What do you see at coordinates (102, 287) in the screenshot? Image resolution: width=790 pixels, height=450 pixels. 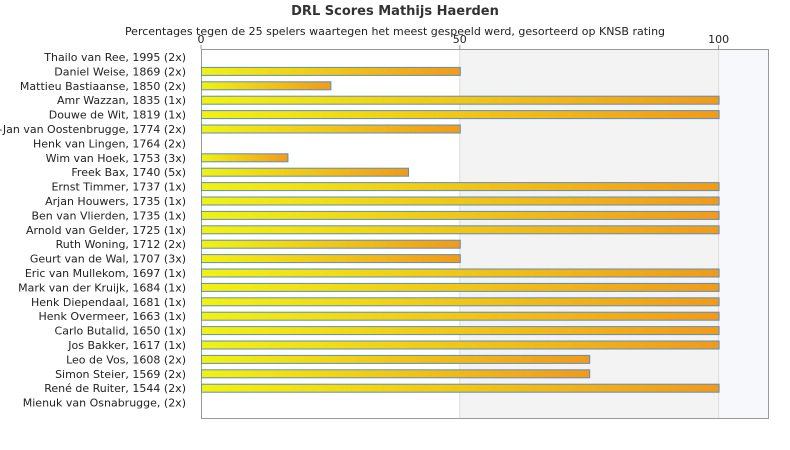 I see `category-label: Mark van der Kruijk, 1684 (1x)` at bounding box center [102, 287].